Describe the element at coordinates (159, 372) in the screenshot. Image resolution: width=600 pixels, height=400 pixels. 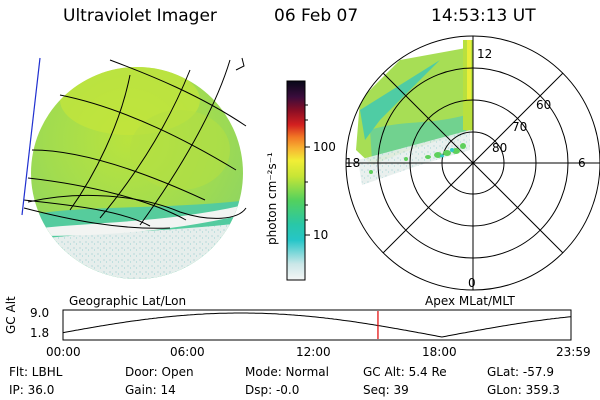
I see `info-door: Door: Open` at that location.